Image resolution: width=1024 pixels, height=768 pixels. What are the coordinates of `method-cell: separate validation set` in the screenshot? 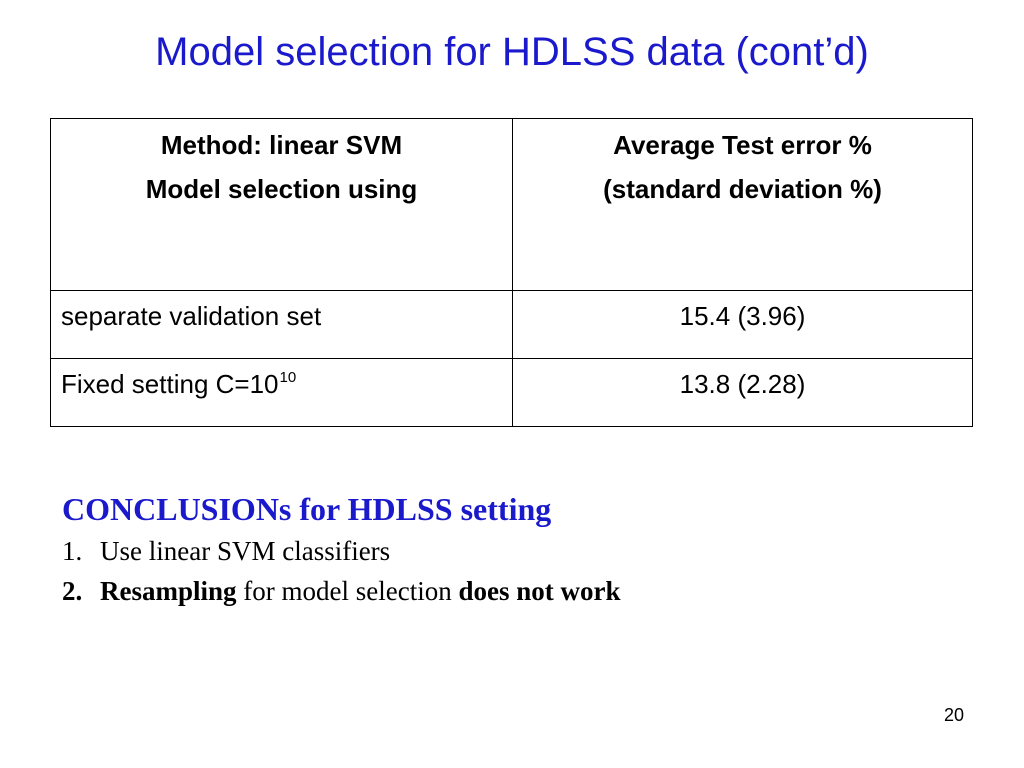 It's located at (281, 324).